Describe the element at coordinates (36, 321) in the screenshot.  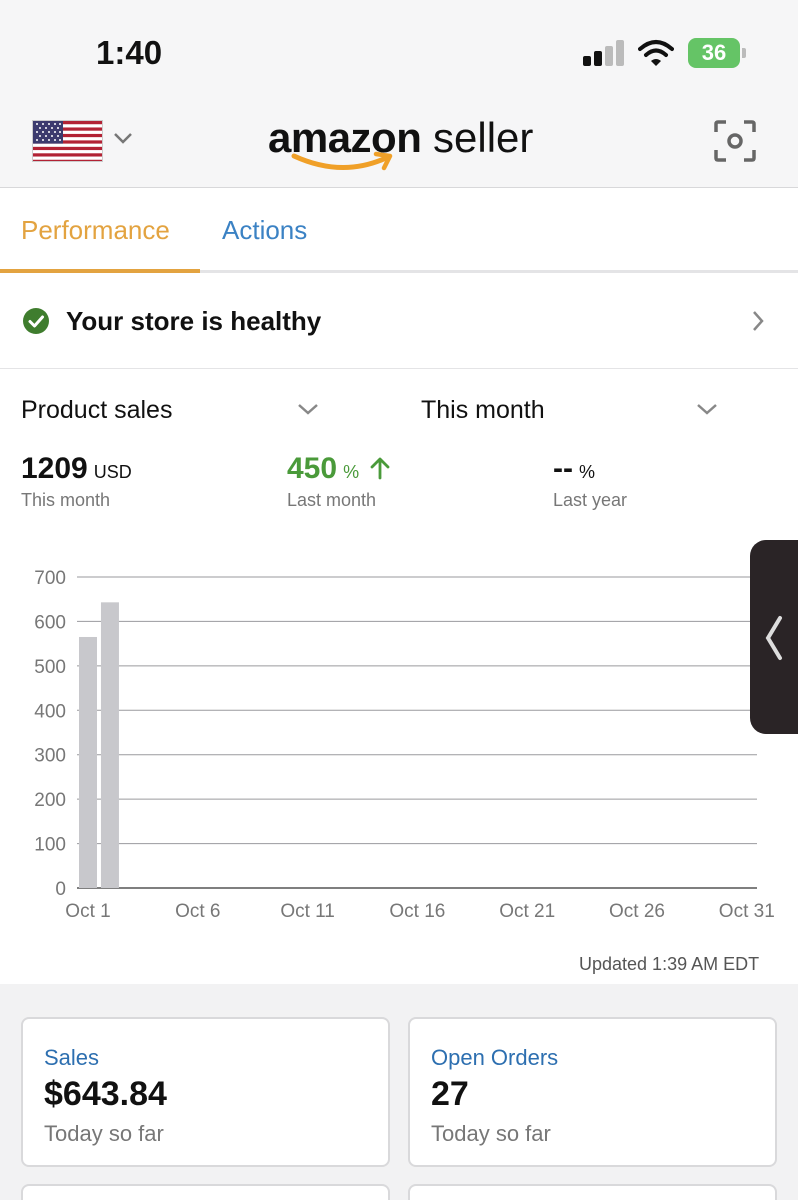
I see `check-circle-icon` at that location.